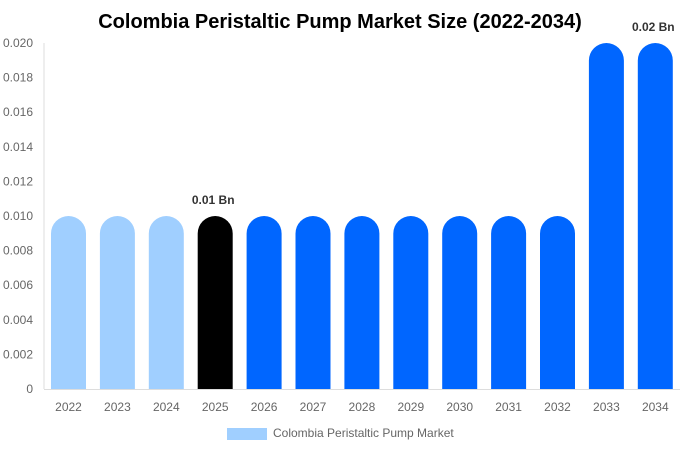 The image size is (680, 455). I want to click on bar-2024, so click(166, 302).